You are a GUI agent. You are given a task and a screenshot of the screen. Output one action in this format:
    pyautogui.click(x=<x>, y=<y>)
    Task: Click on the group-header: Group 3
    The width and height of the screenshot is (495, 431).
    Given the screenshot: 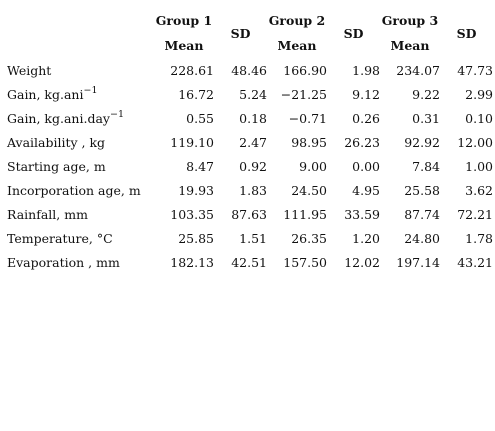 What is the action you would take?
    pyautogui.click(x=410, y=20)
    